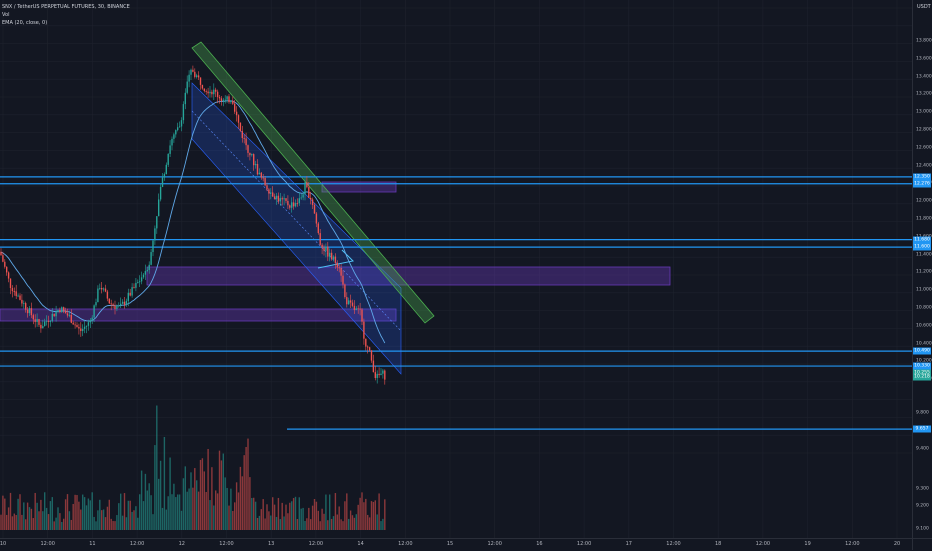 The image size is (932, 551). What do you see at coordinates (922, 275) in the screenshot?
I see `price-axis` at bounding box center [922, 275].